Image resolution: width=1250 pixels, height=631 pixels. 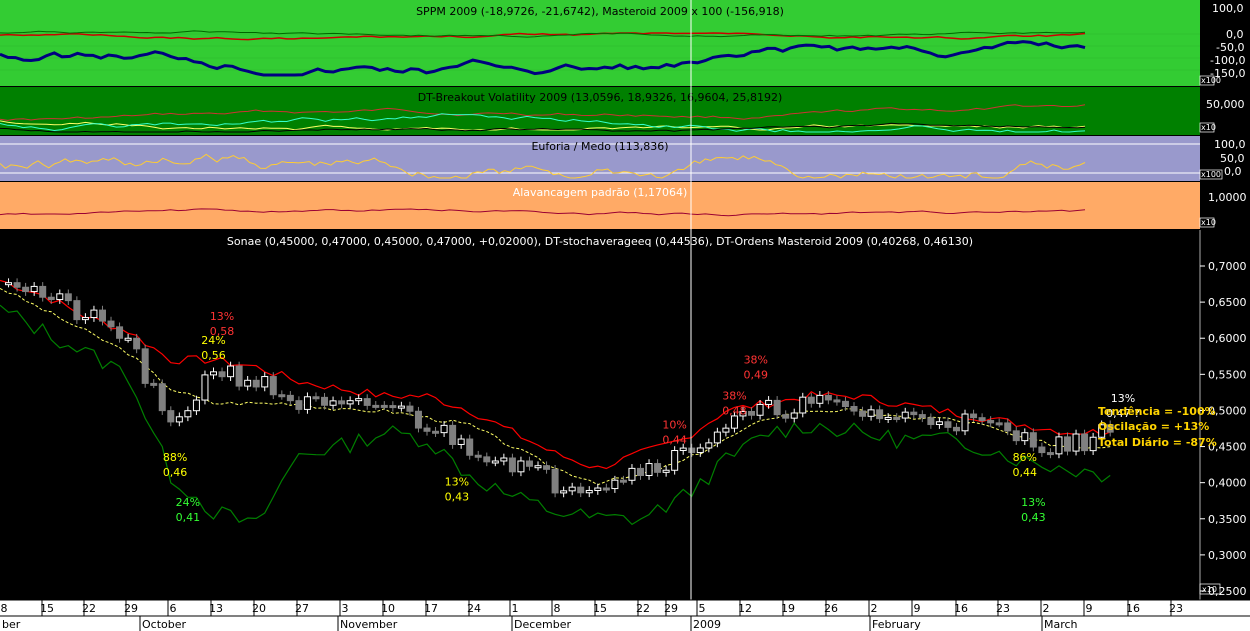 What do you see at coordinates (643, 608) in the screenshot?
I see `x-day-label: 22` at bounding box center [643, 608].